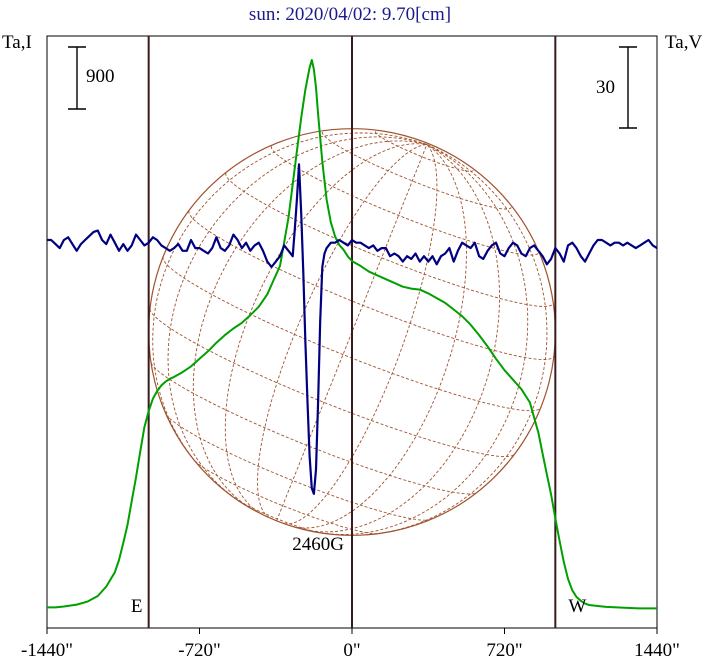 Image resolution: width=708 pixels, height=662 pixels. I want to click on x-tick-label: -720", so click(199, 650).